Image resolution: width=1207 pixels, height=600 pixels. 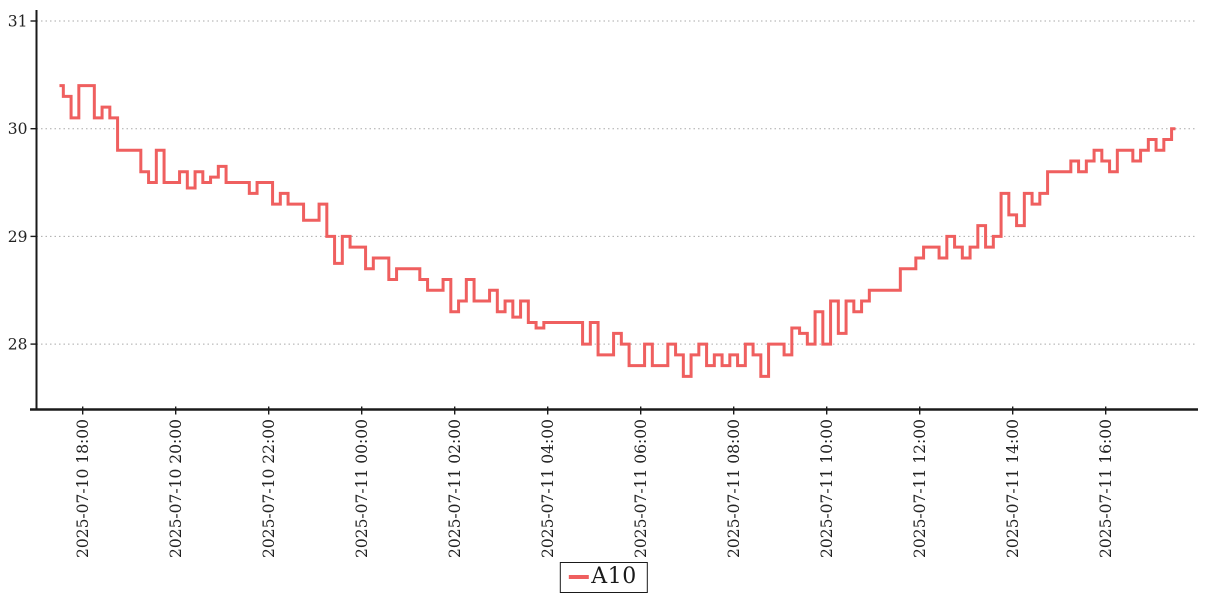 I want to click on legend-line-marker, so click(x=578, y=577).